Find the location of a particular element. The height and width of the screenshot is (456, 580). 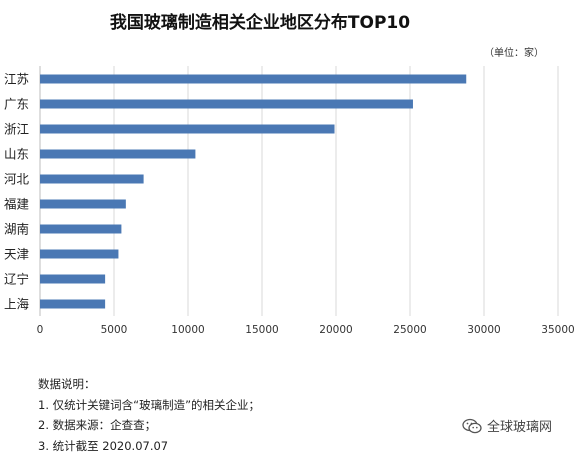

category-label: 福建 is located at coordinates (17, 204).